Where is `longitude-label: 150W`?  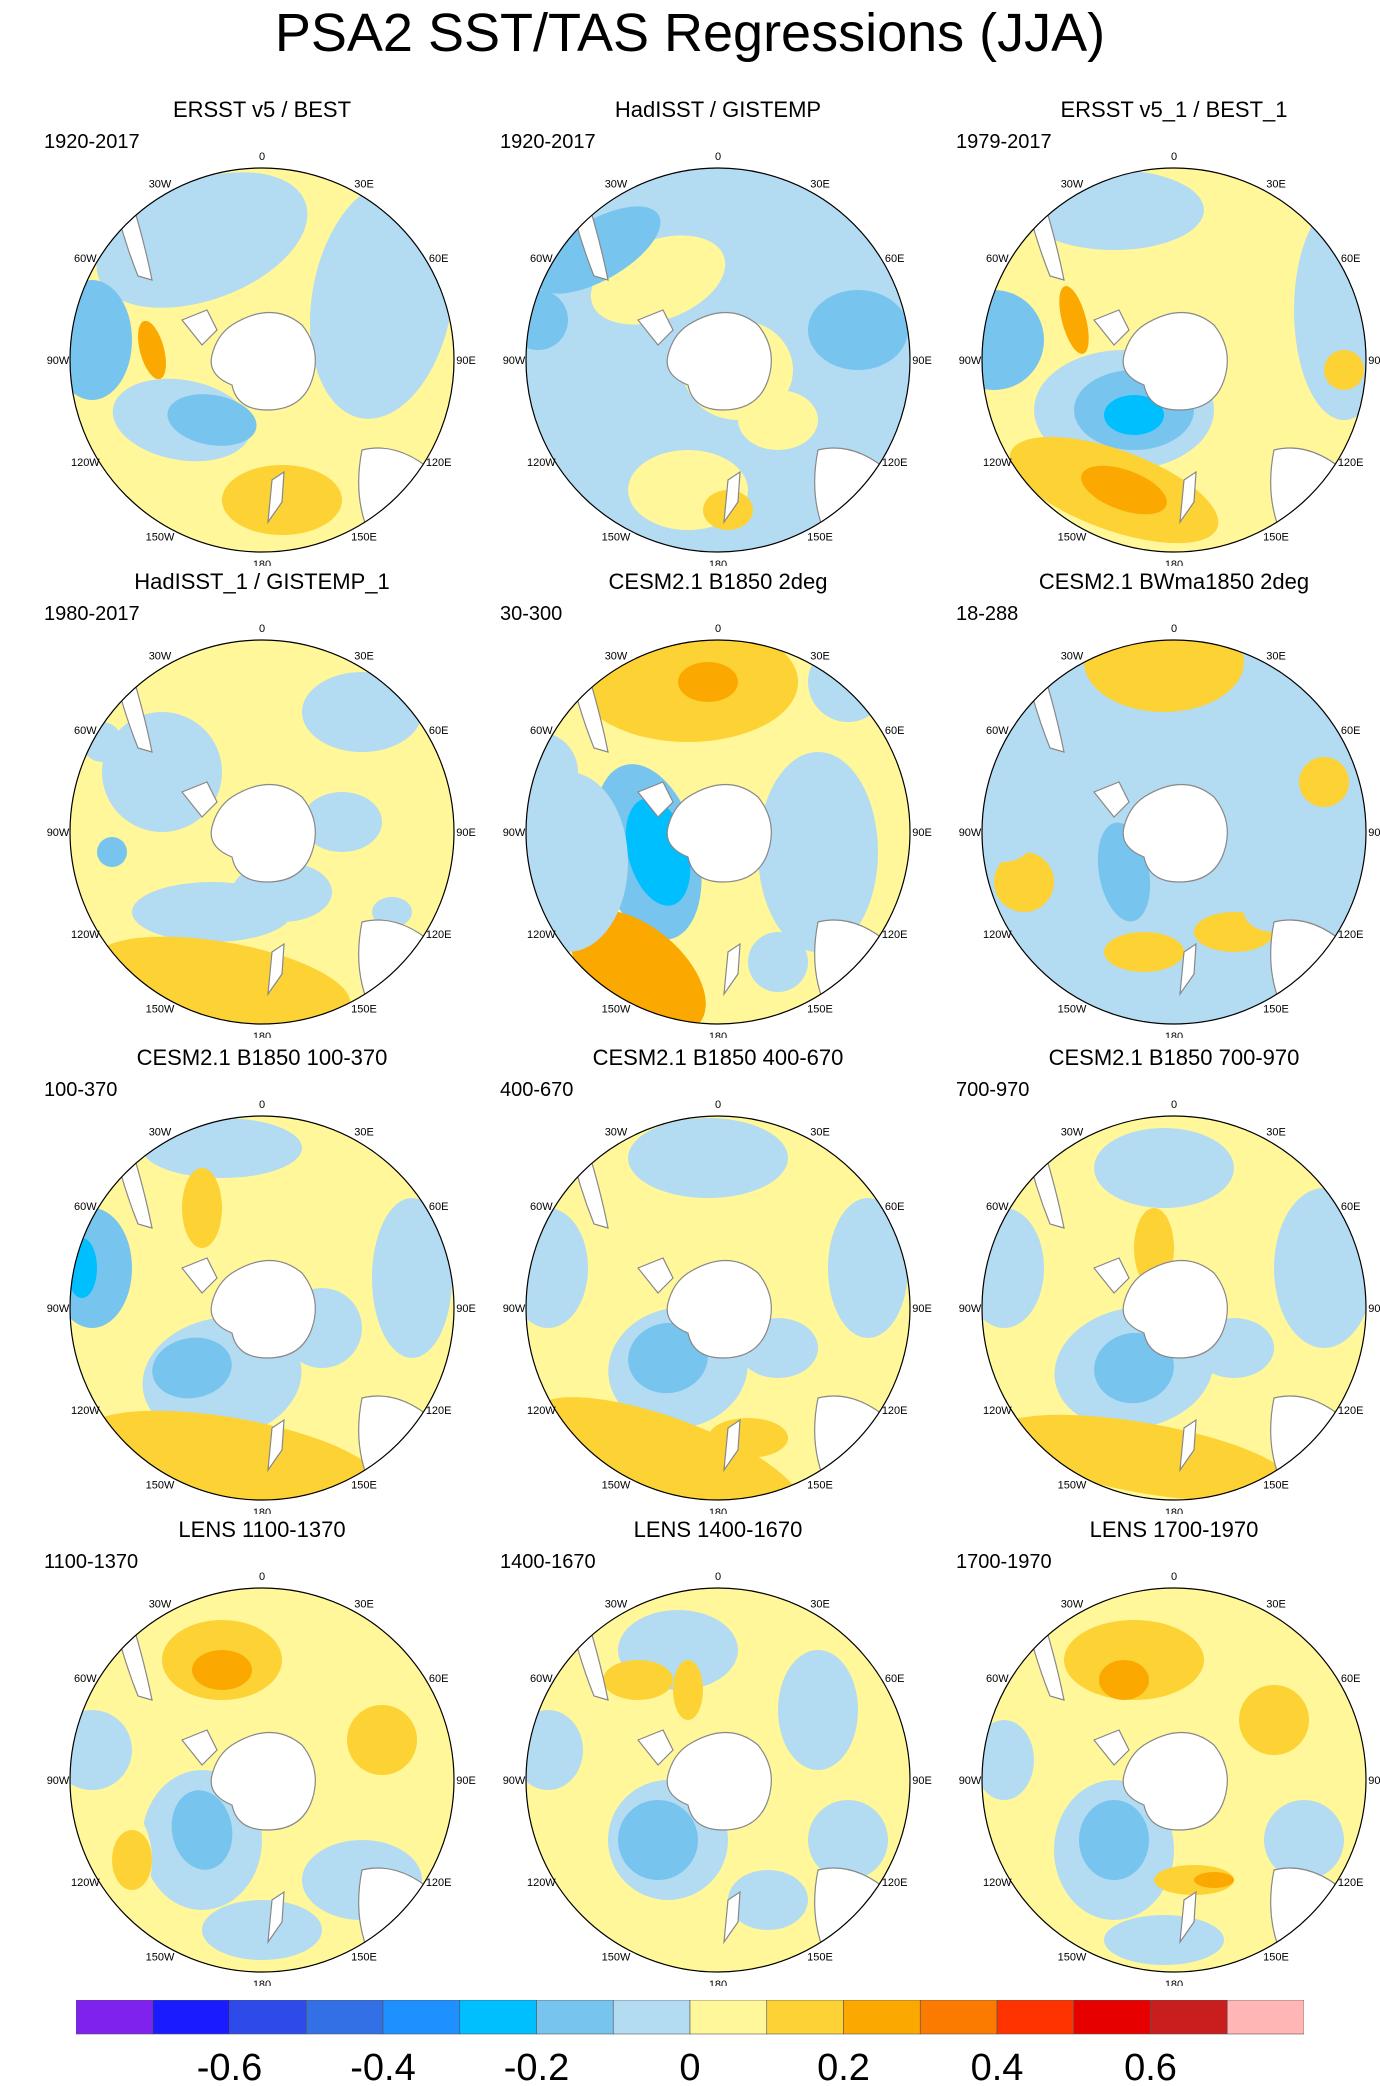 longitude-label: 150W is located at coordinates (616, 1486).